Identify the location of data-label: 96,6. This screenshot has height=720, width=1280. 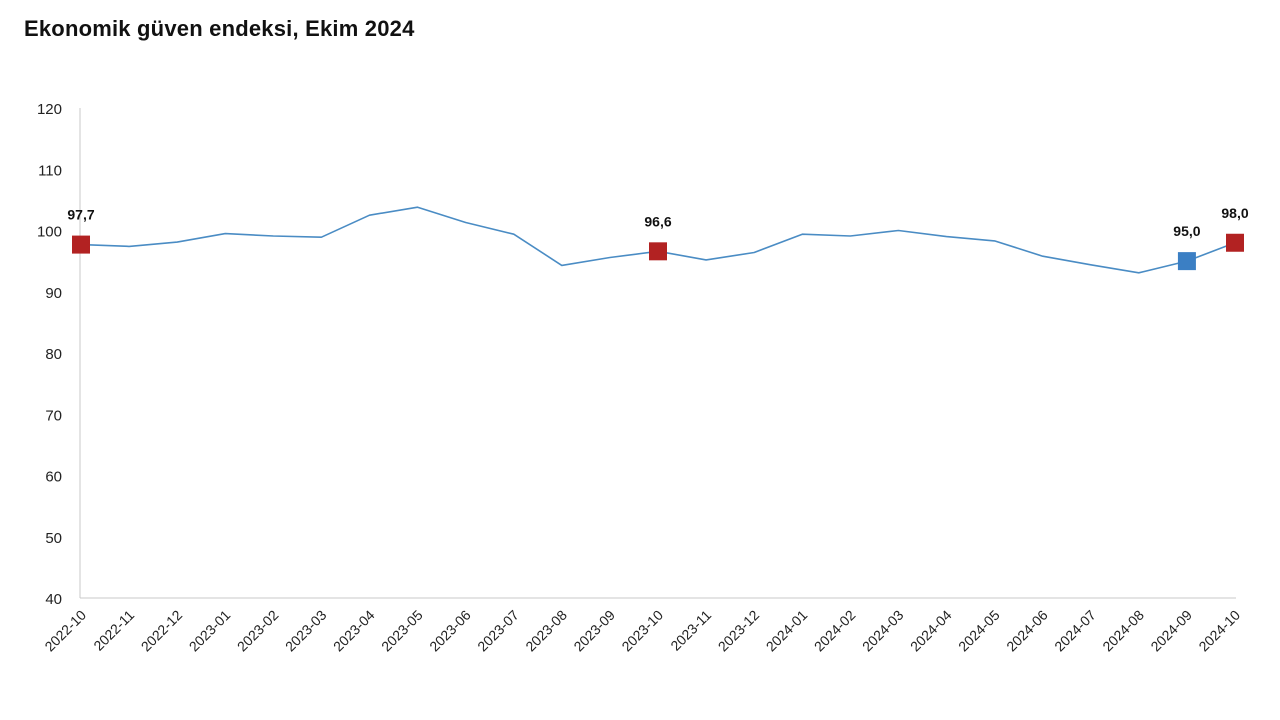
(657, 221).